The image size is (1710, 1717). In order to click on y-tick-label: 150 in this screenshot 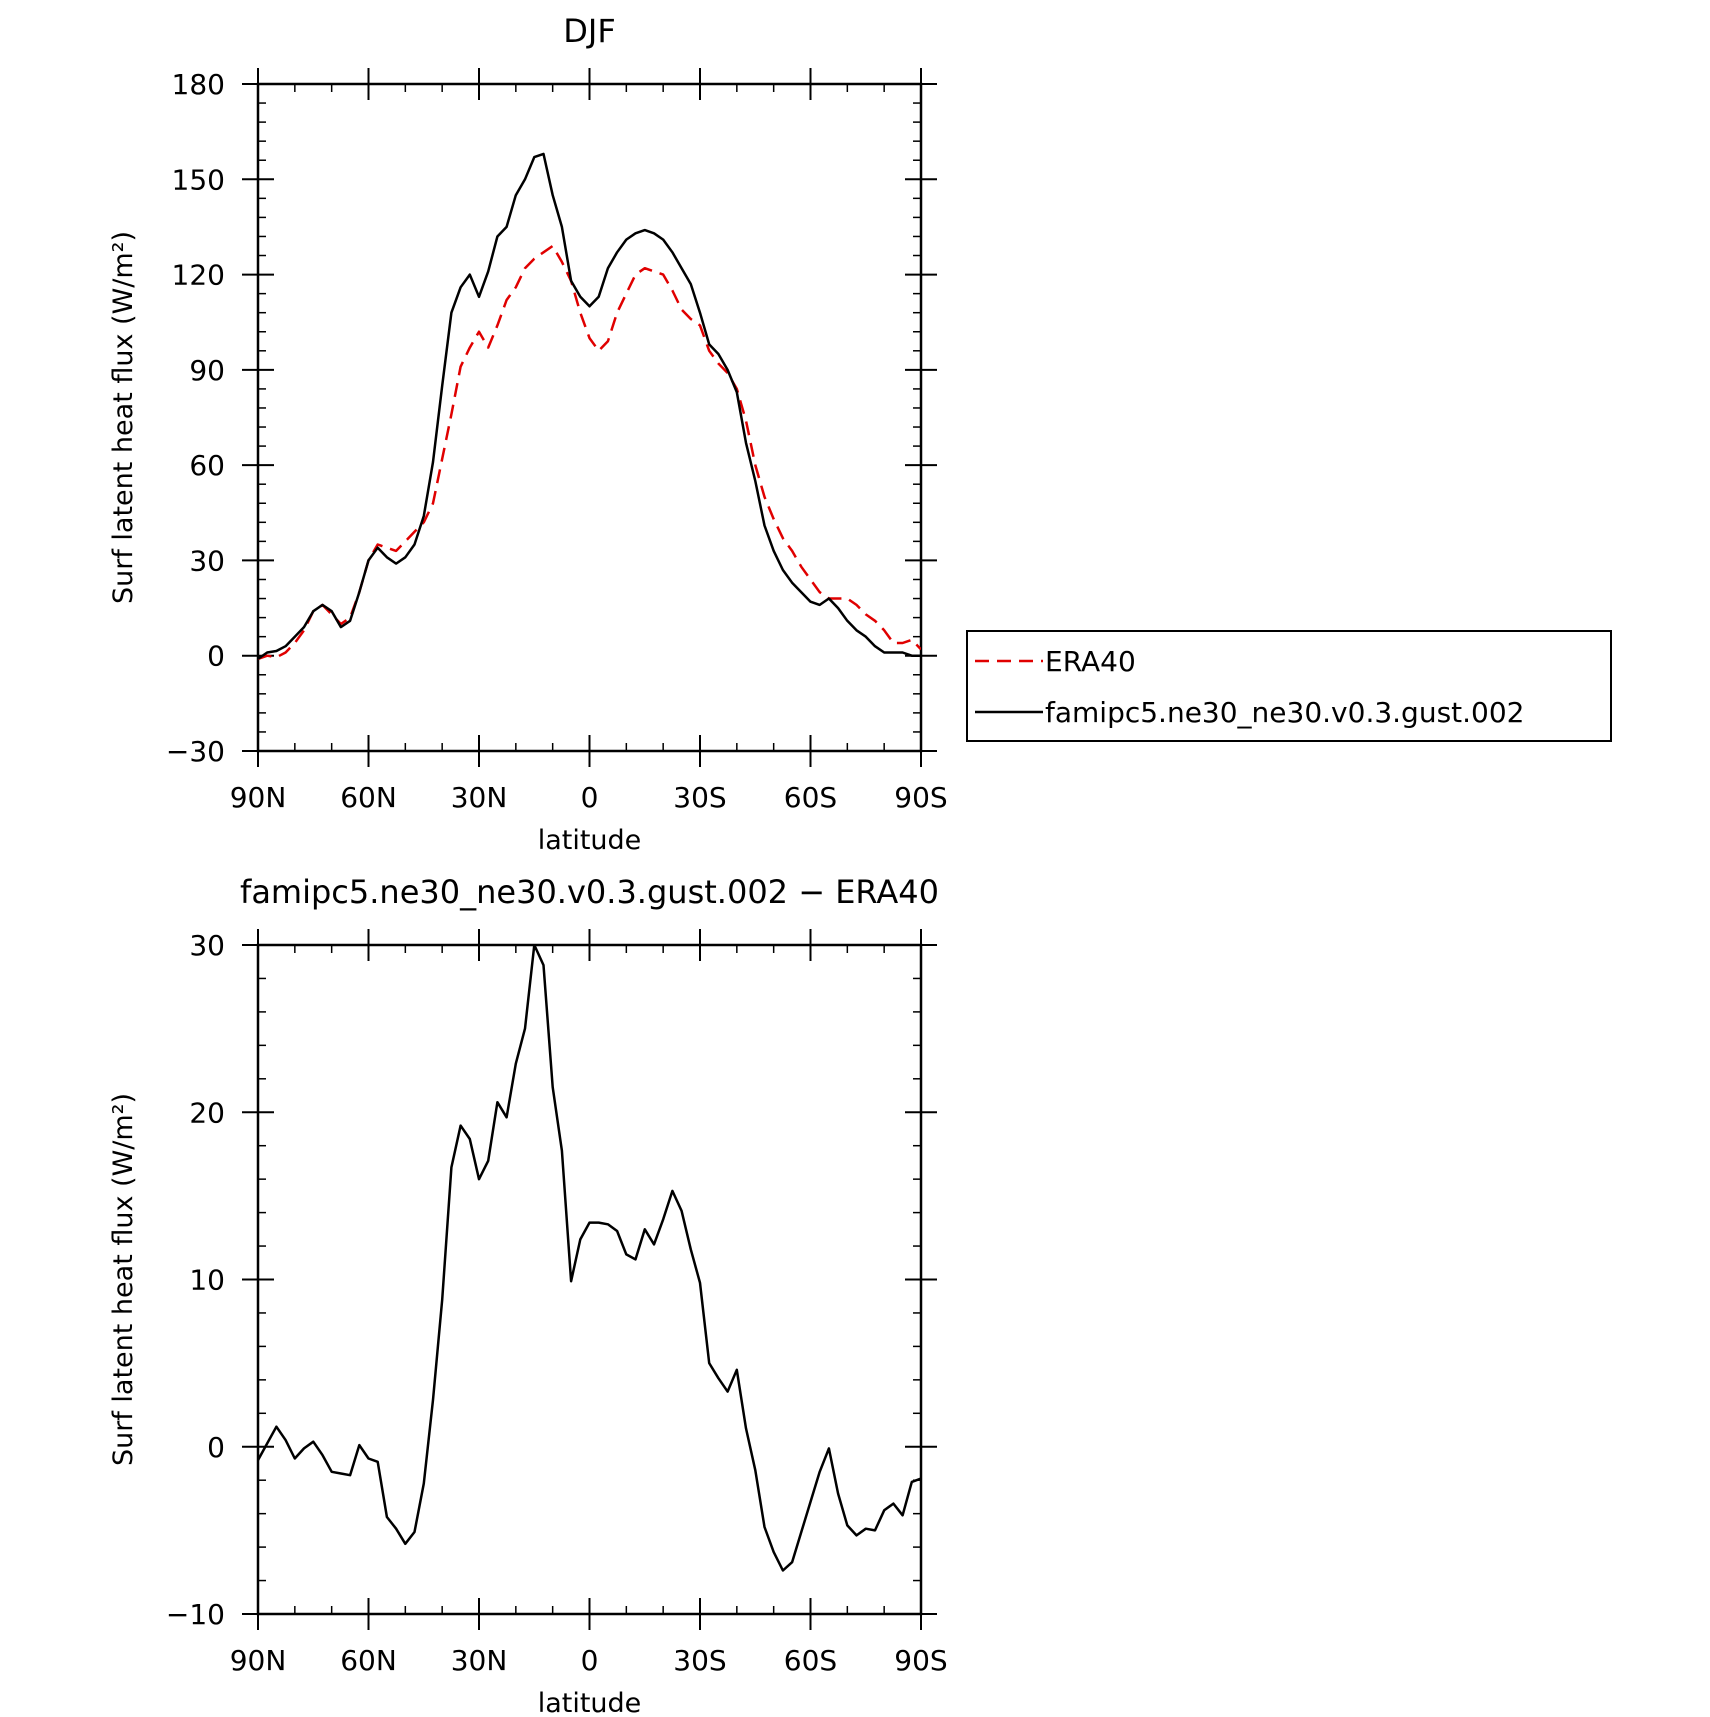, I will do `click(198, 179)`.